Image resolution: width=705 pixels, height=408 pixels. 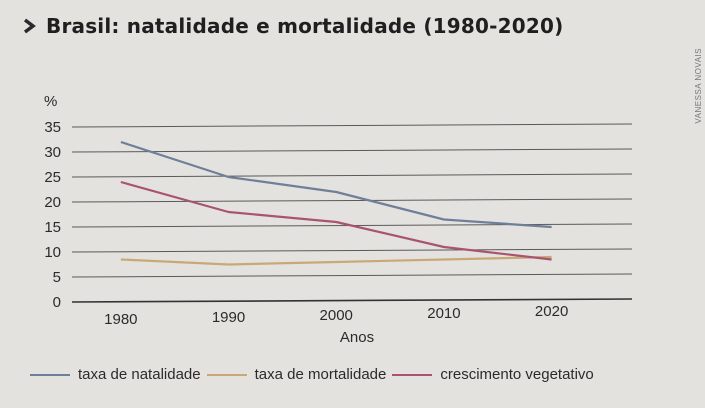 I want to click on x-tick-label: 1980, so click(x=120, y=319).